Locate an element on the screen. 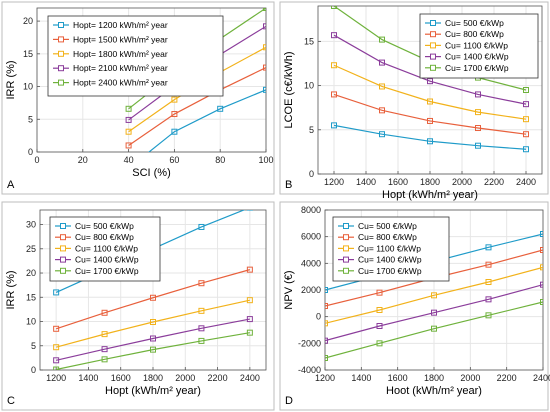 Image resolution: width=550 pixels, height=412 pixels. panel-letter: C is located at coordinates (11, 401).